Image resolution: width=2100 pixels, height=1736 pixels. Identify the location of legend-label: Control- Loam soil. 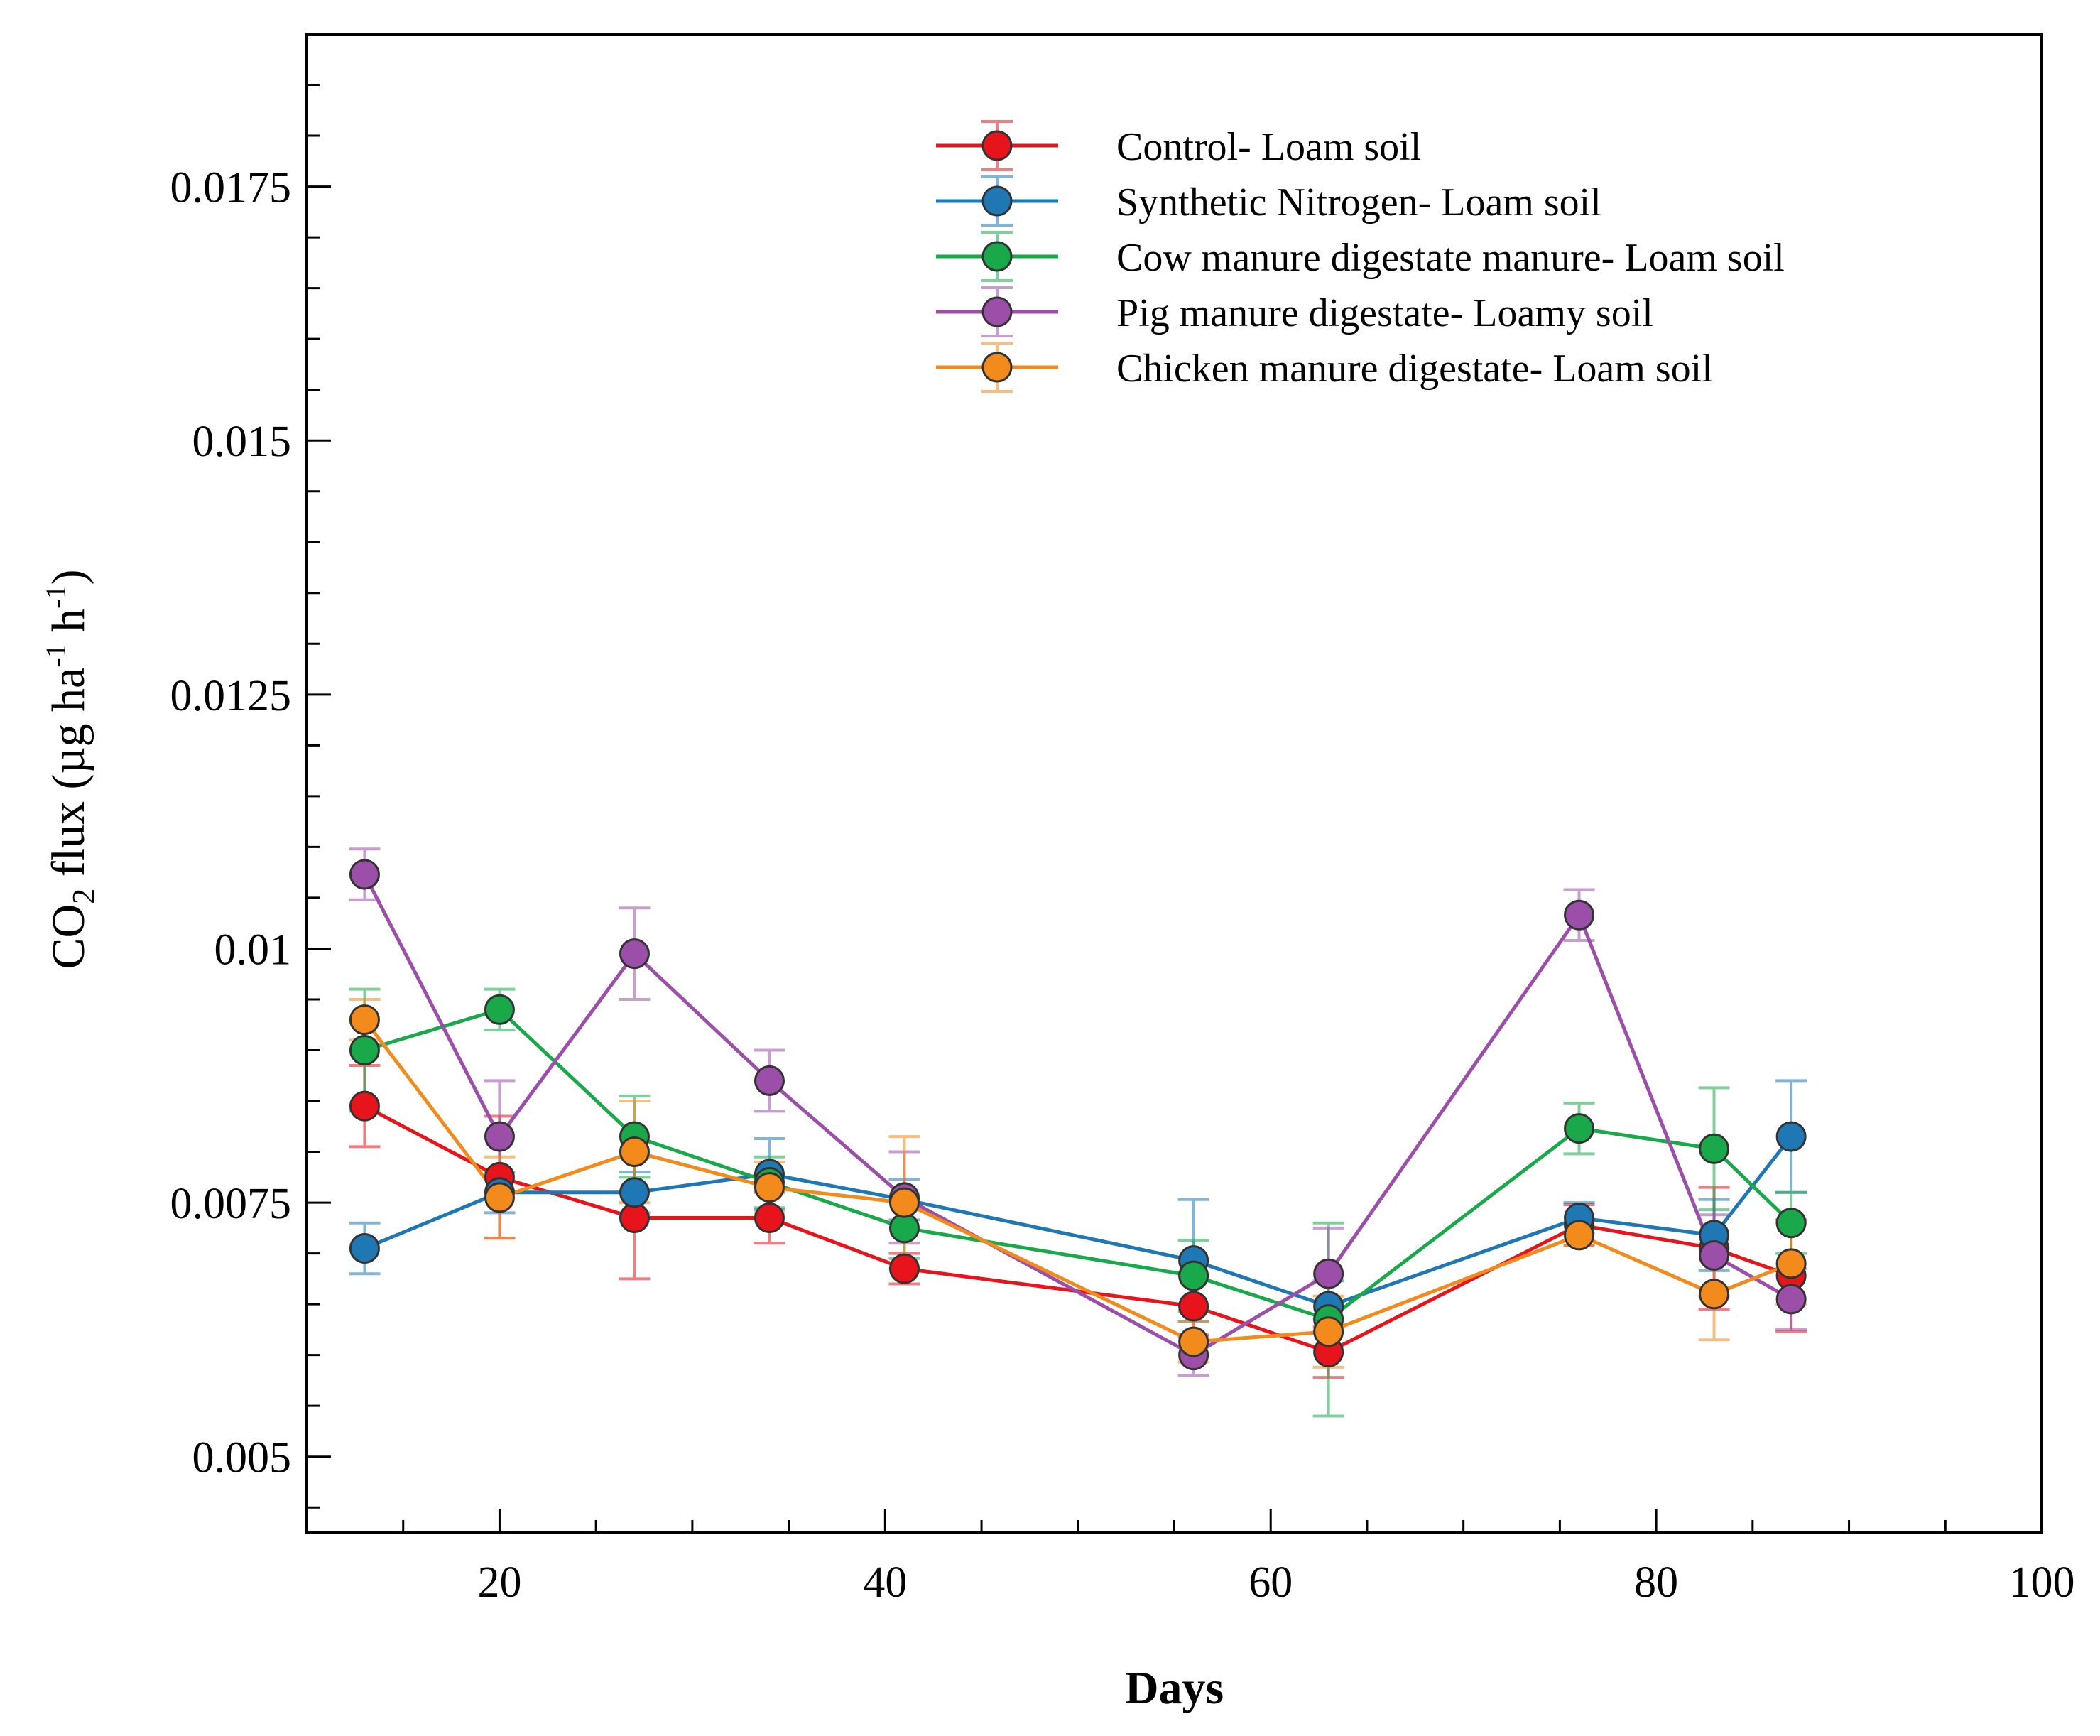
(1268, 147).